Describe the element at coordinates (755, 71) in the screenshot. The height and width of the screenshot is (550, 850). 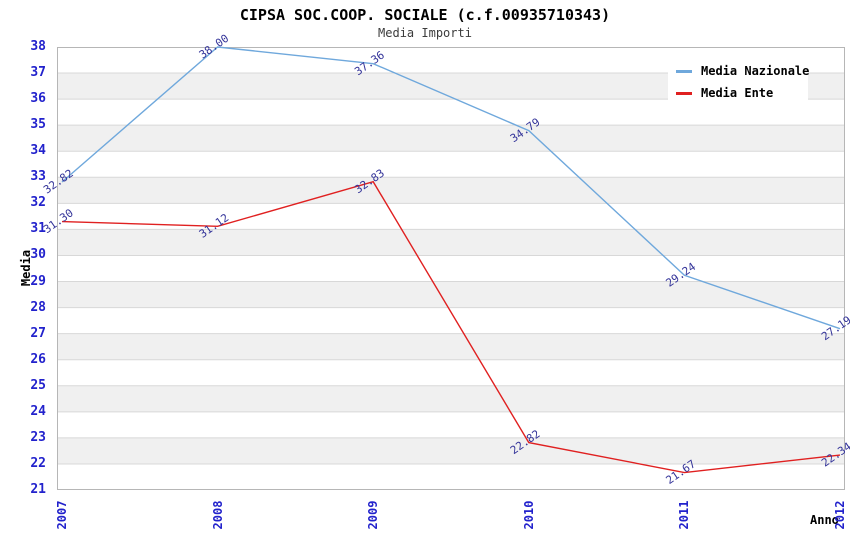
I see `legend-label: Media Nazionale` at that location.